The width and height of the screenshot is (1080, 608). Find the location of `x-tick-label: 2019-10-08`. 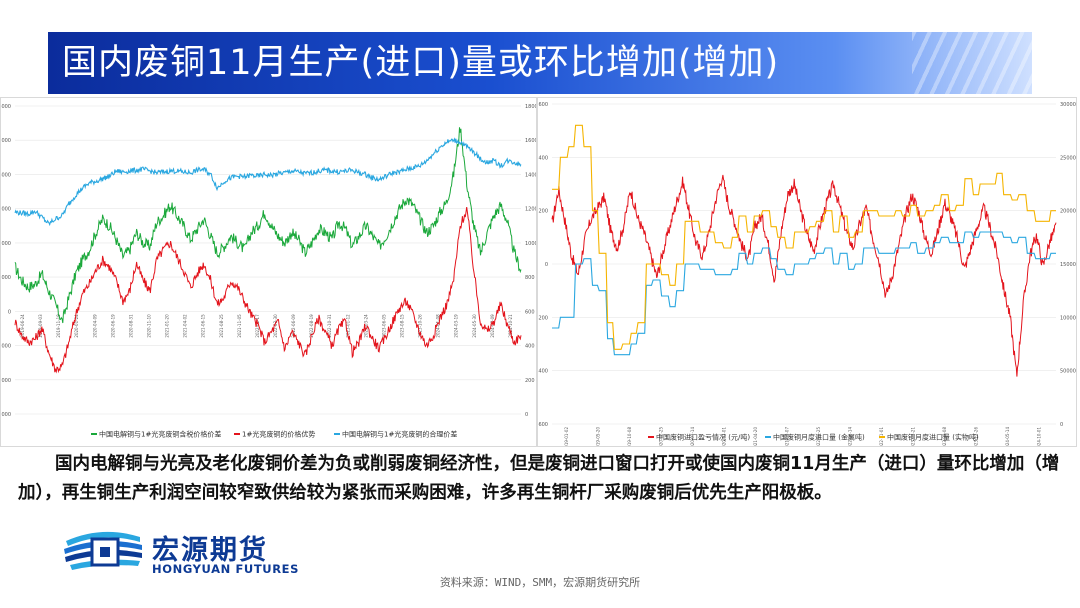

x-tick-label: 2019-10-08 is located at coordinates (629, 436).